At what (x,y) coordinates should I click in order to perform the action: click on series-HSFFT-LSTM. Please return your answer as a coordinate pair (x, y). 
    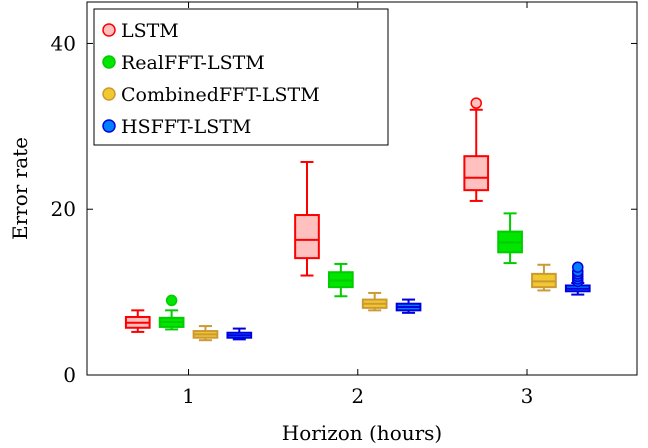
    Looking at the image, I should click on (408, 301).